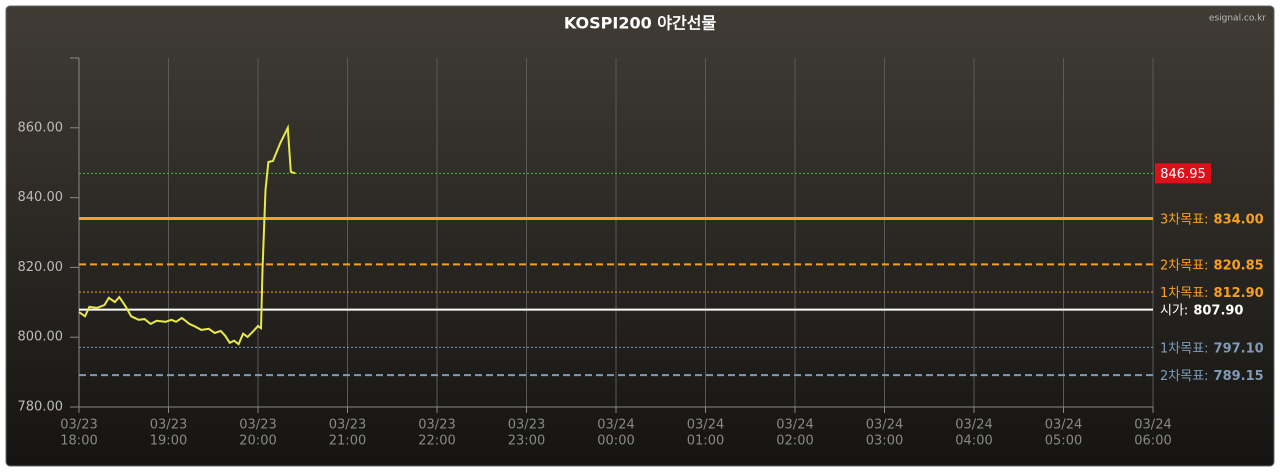  What do you see at coordinates (1212, 265) in the screenshot?
I see `level-label: 2차목표: 820.85` at bounding box center [1212, 265].